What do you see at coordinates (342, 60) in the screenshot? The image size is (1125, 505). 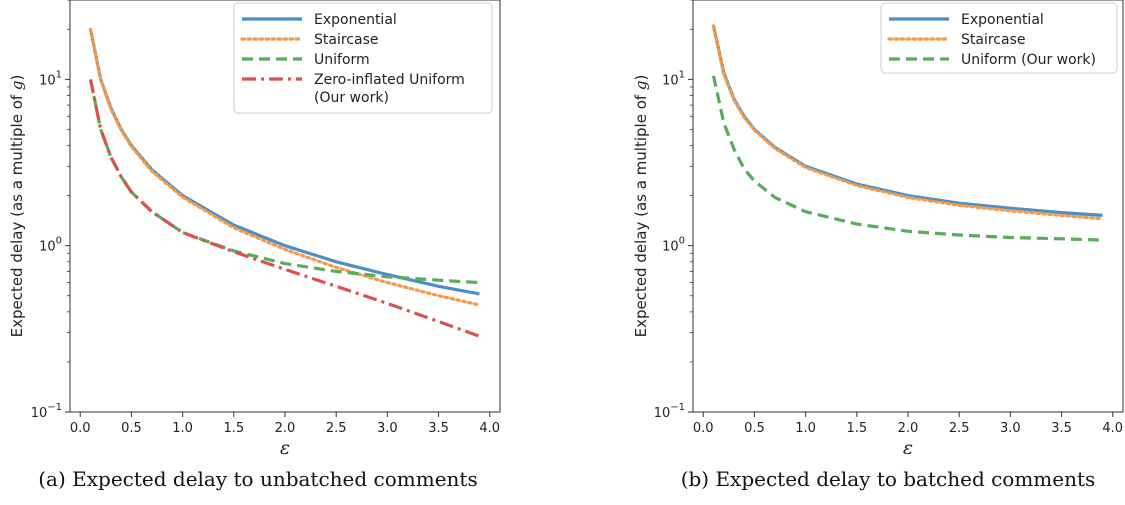 I see `legend-label: Uniform` at bounding box center [342, 60].